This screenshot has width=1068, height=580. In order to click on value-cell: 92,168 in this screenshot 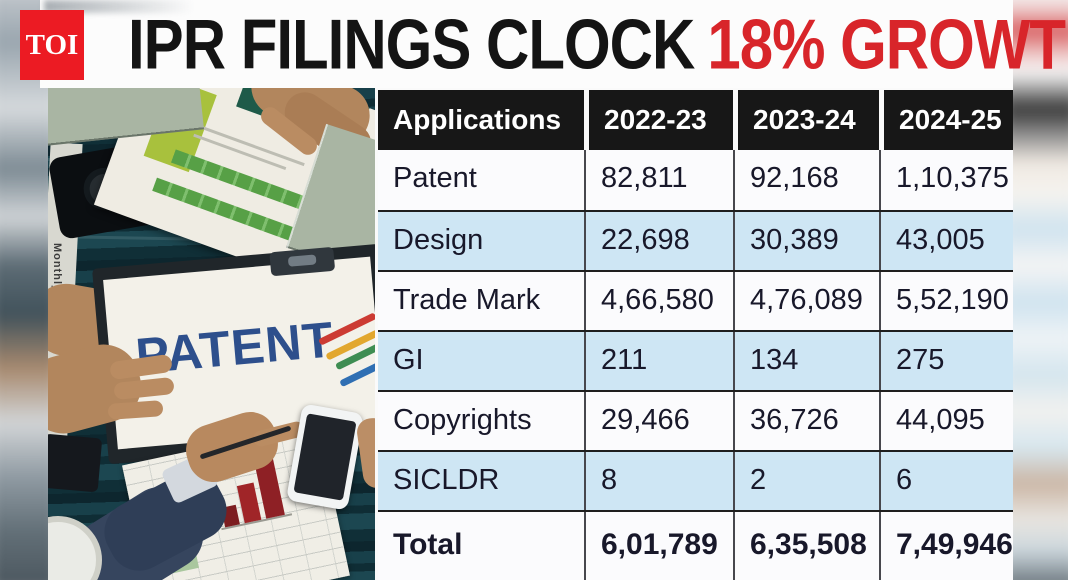, I will do `click(806, 180)`.